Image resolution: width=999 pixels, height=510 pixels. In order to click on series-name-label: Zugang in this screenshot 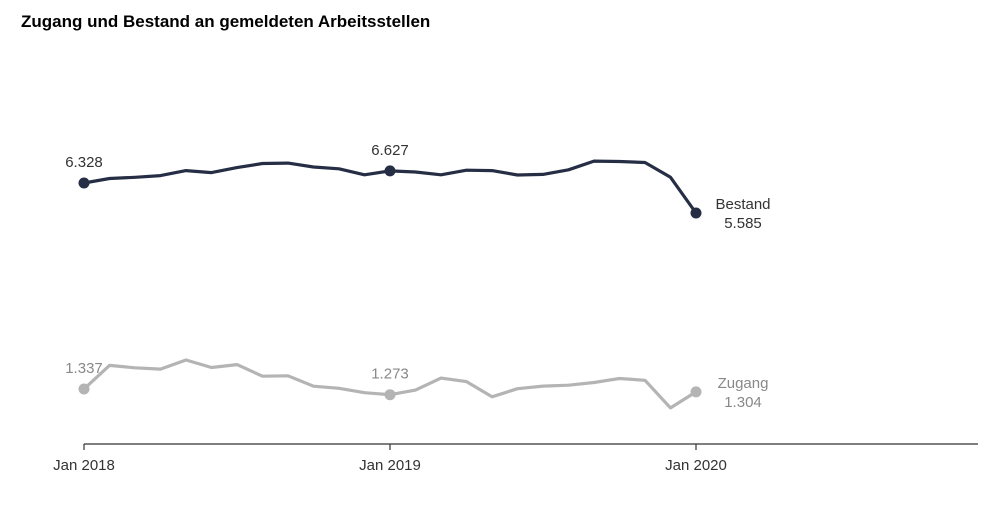, I will do `click(743, 383)`.